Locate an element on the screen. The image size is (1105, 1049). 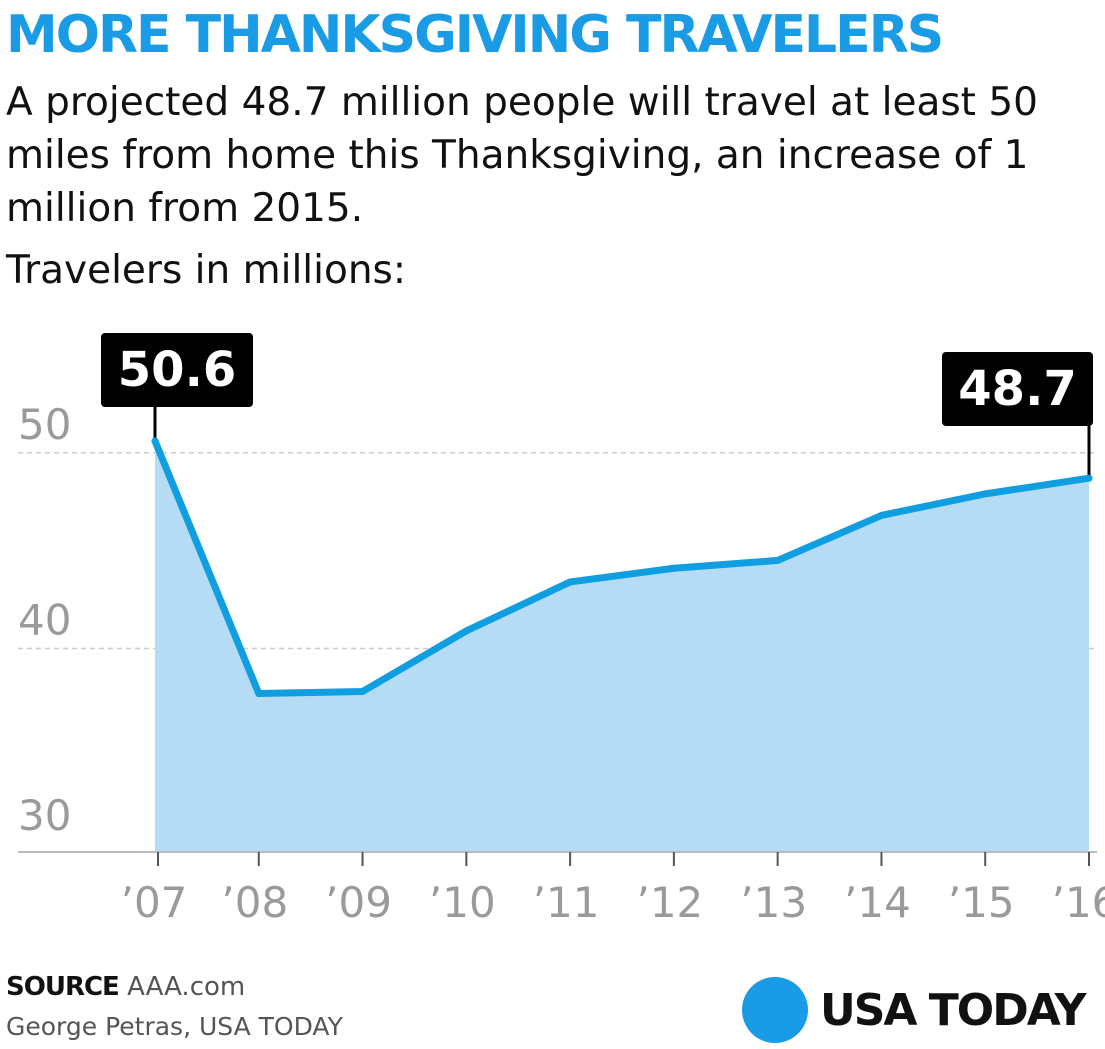
y-tick-label-40: 40 is located at coordinates (44, 619).